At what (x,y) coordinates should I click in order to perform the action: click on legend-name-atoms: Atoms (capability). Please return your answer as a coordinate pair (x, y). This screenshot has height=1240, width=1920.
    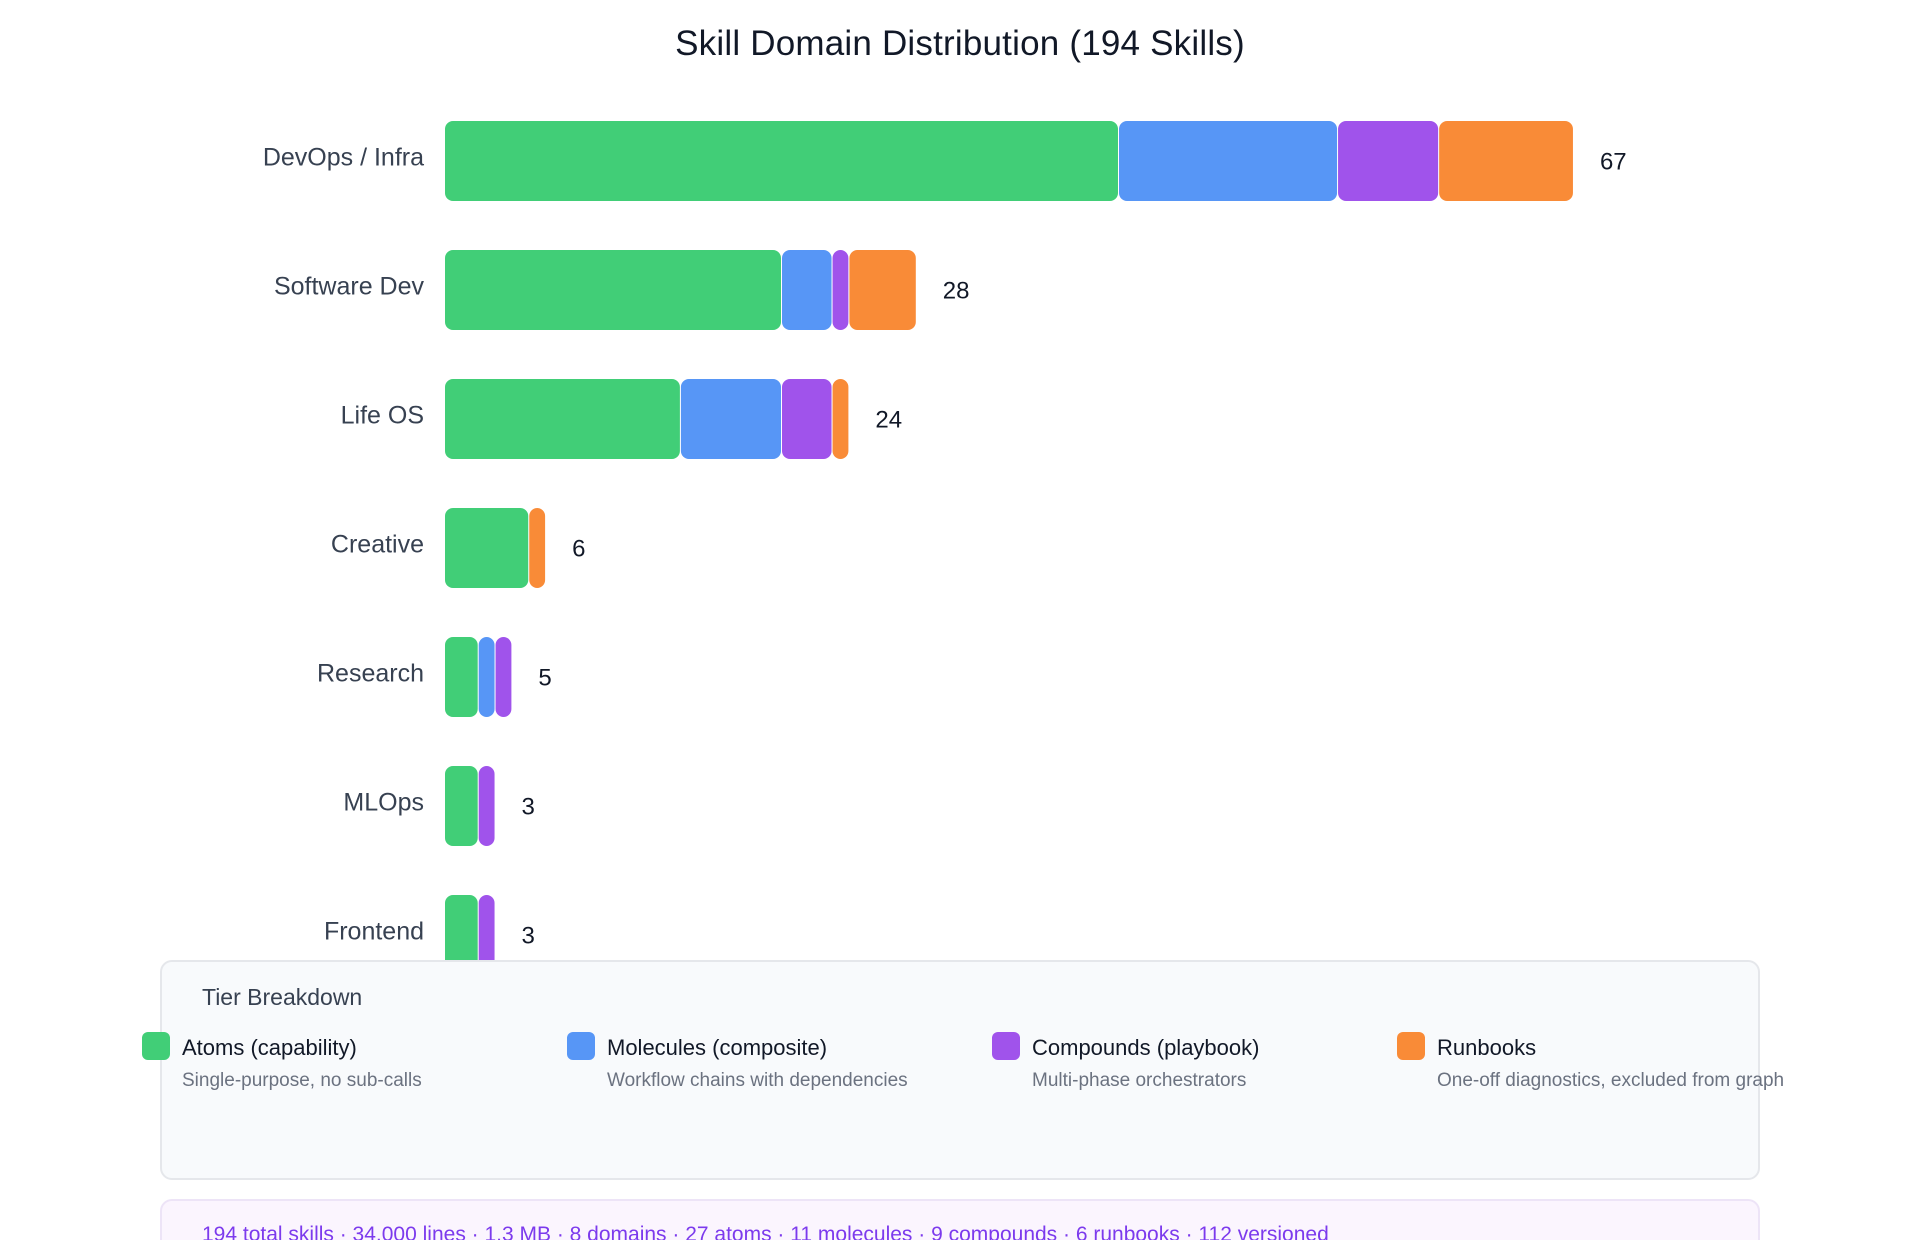
    Looking at the image, I should click on (269, 1047).